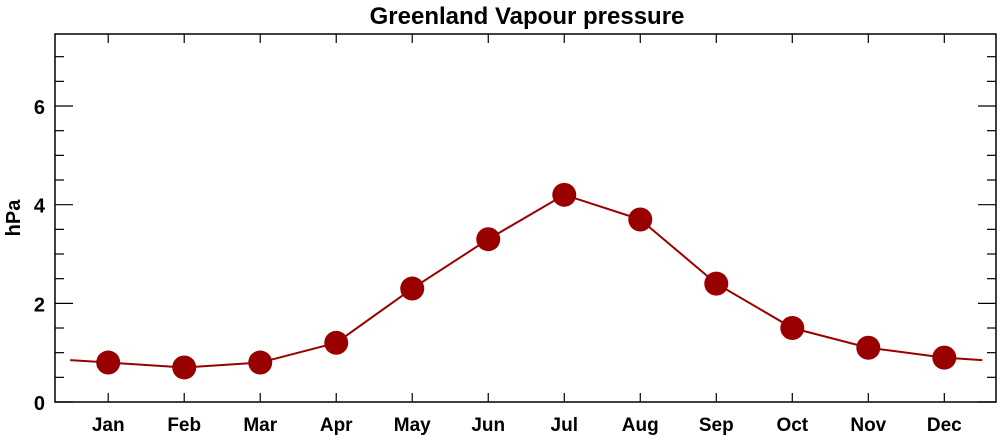  Describe the element at coordinates (716, 283) in the screenshot. I see `data-point-sep` at that location.